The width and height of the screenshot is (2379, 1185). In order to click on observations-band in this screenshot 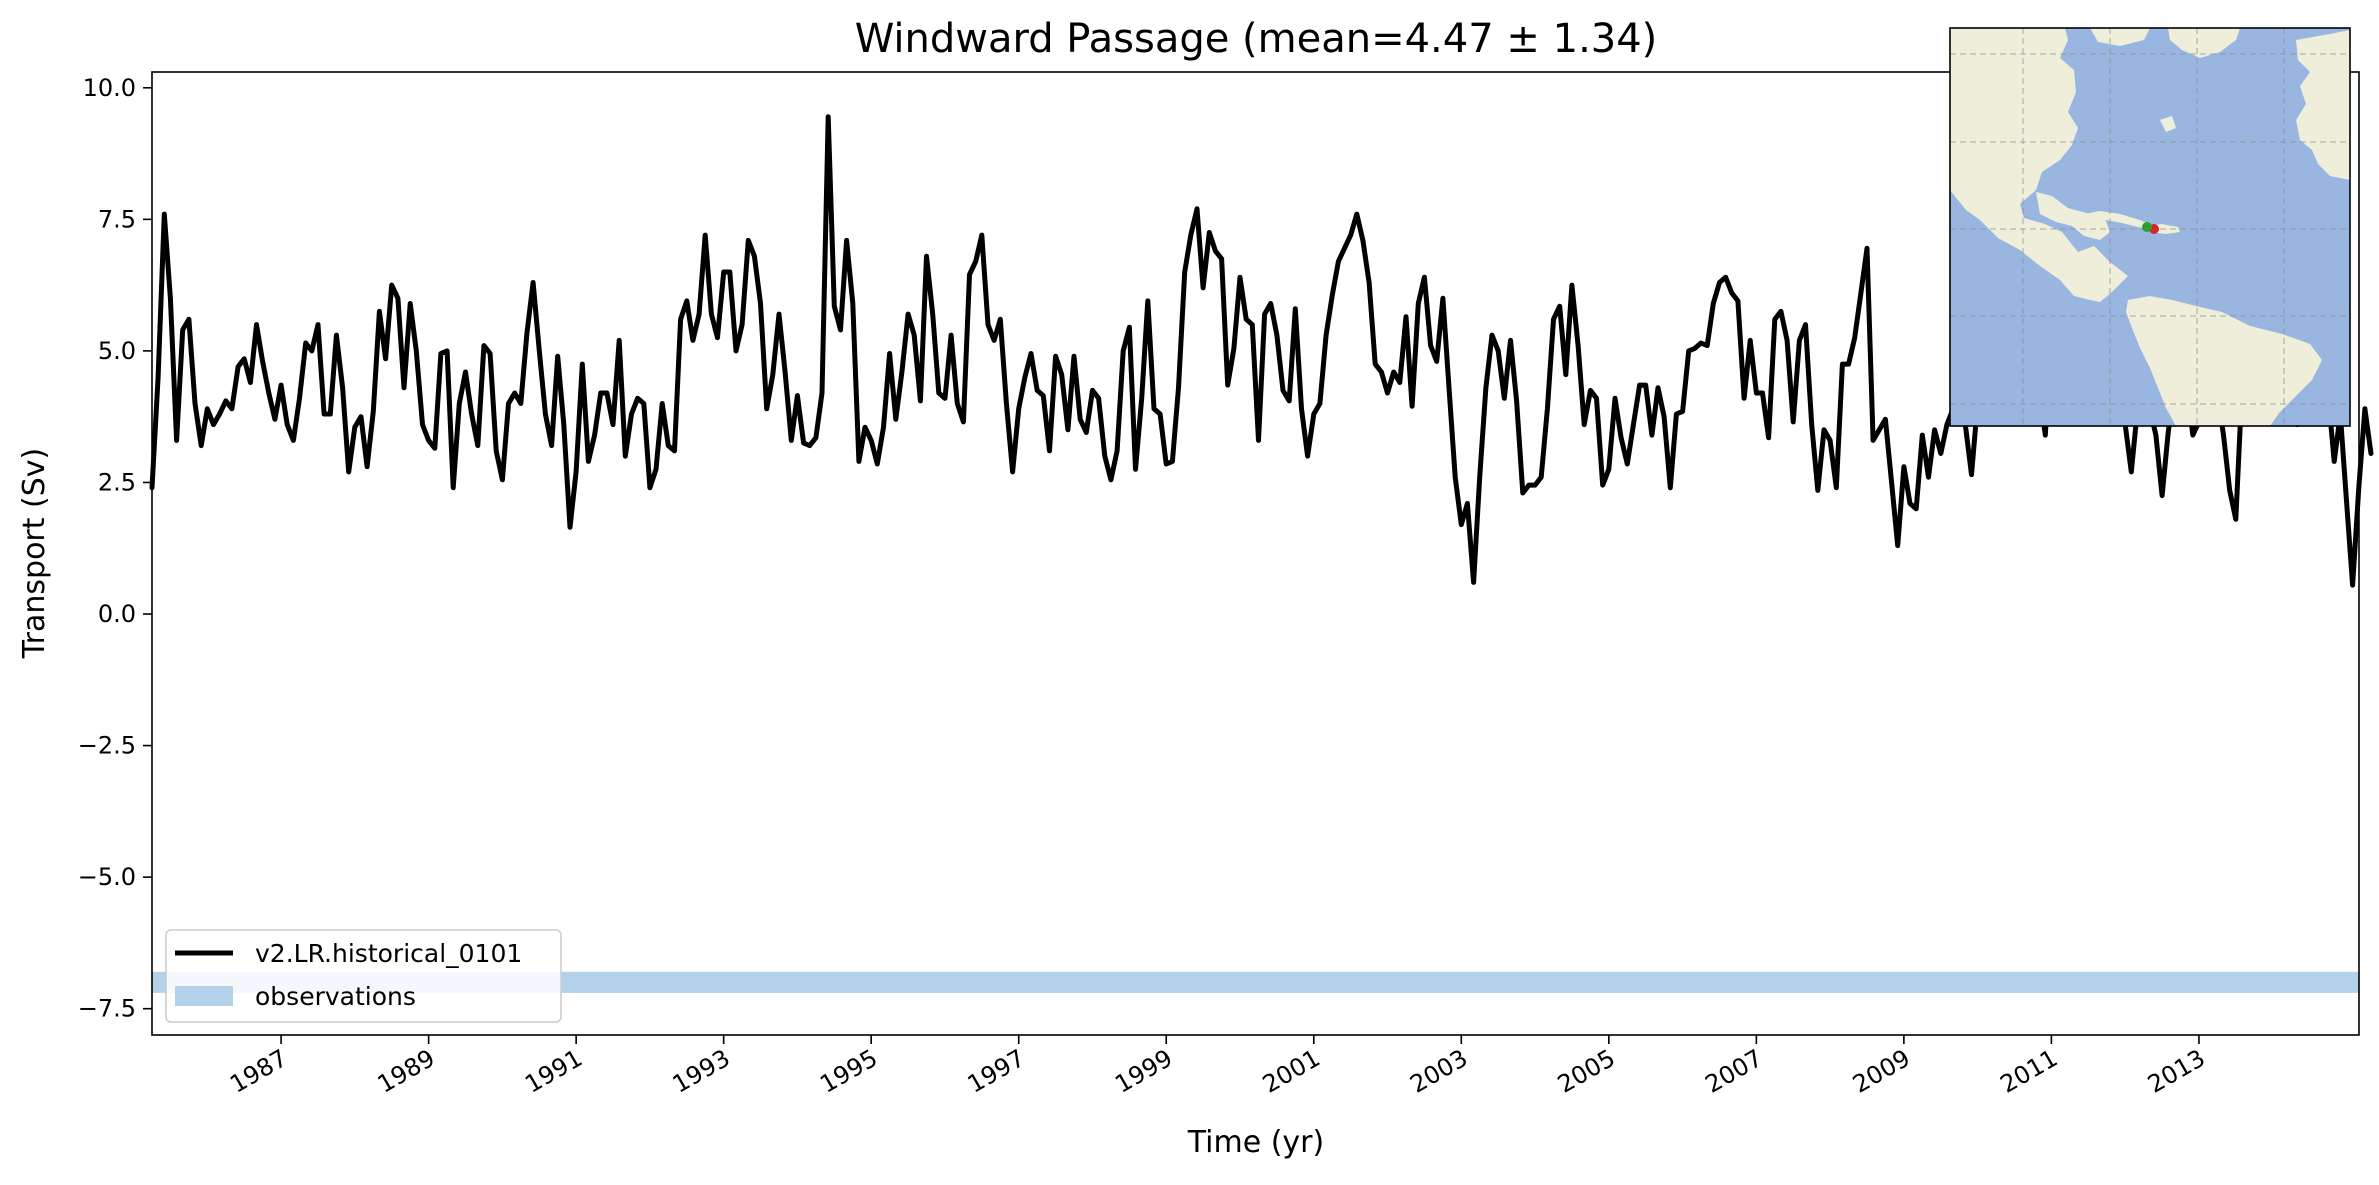, I will do `click(1255, 982)`.